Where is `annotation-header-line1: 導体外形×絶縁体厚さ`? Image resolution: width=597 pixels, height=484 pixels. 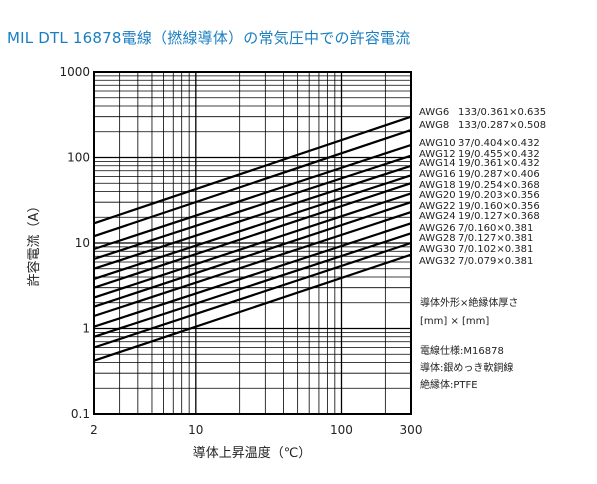
annotation-header-line1: 導体外形×絶縁体厚さ is located at coordinates (469, 302).